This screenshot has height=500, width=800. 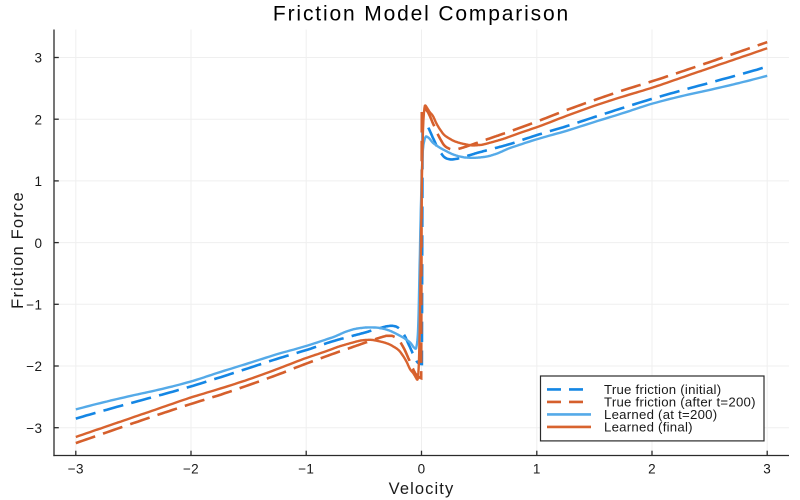 I want to click on svg-text: True friction (after t=200), so click(x=680, y=402).